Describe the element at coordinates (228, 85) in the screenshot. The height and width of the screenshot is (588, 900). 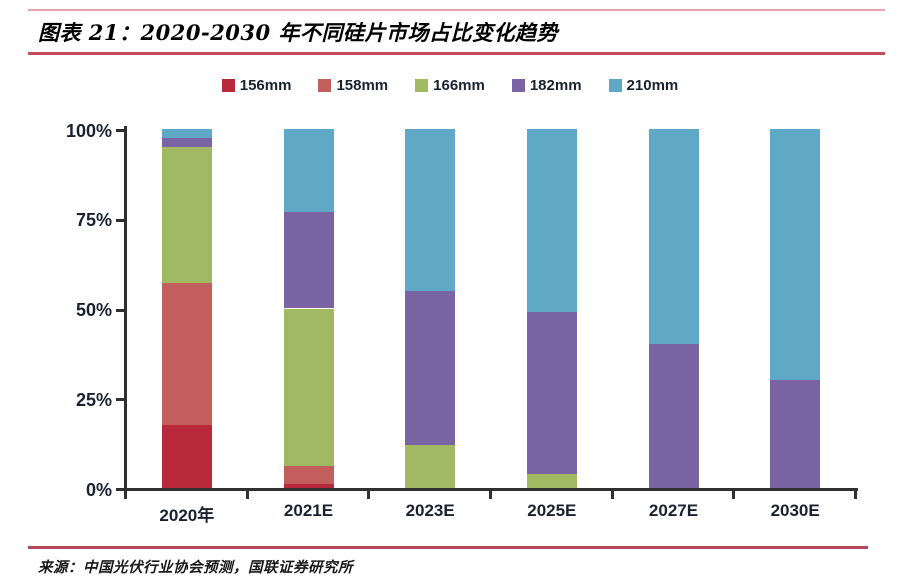
I see `legend-swatch-156mm` at that location.